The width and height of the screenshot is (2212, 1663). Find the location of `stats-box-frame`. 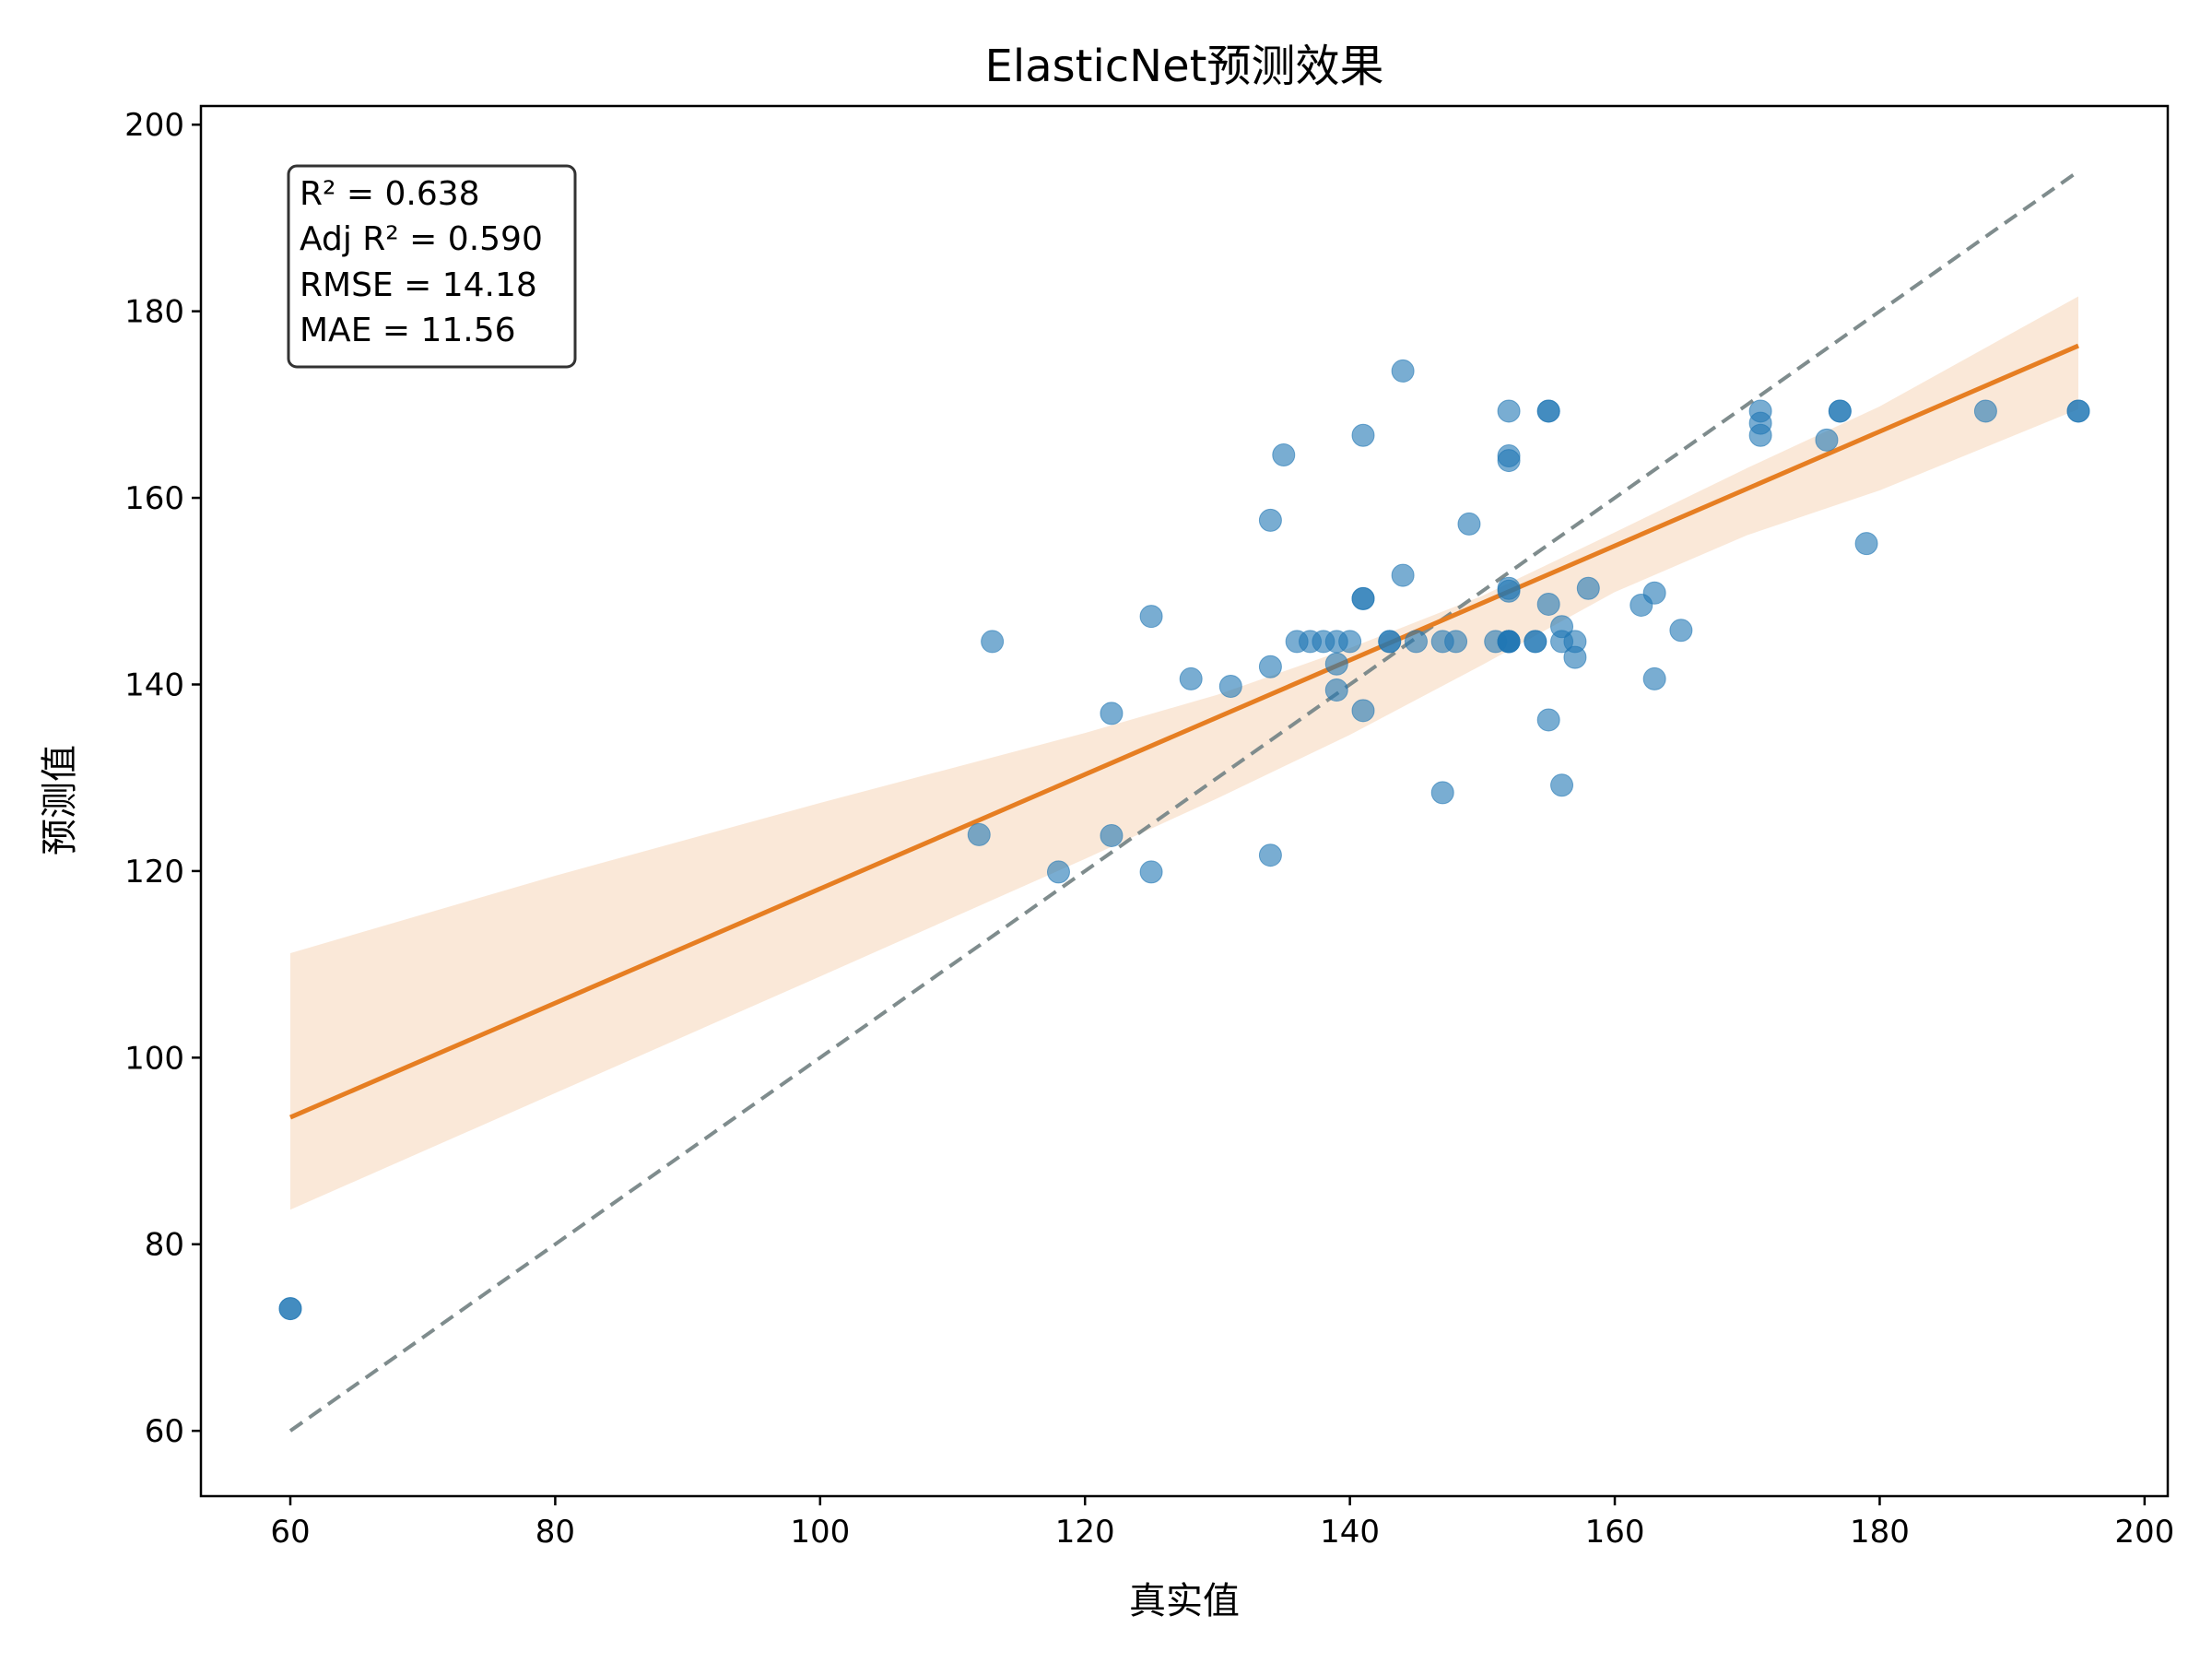

stats-box-frame is located at coordinates (432, 266).